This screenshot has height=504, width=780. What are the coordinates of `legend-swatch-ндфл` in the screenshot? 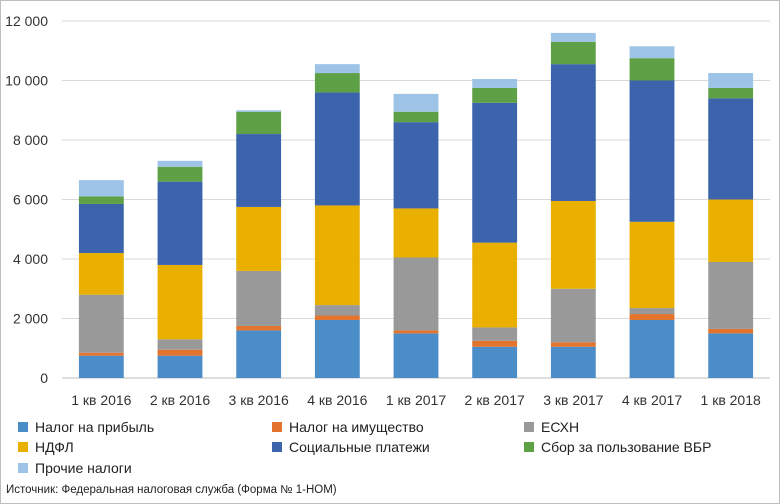 It's located at (23, 447).